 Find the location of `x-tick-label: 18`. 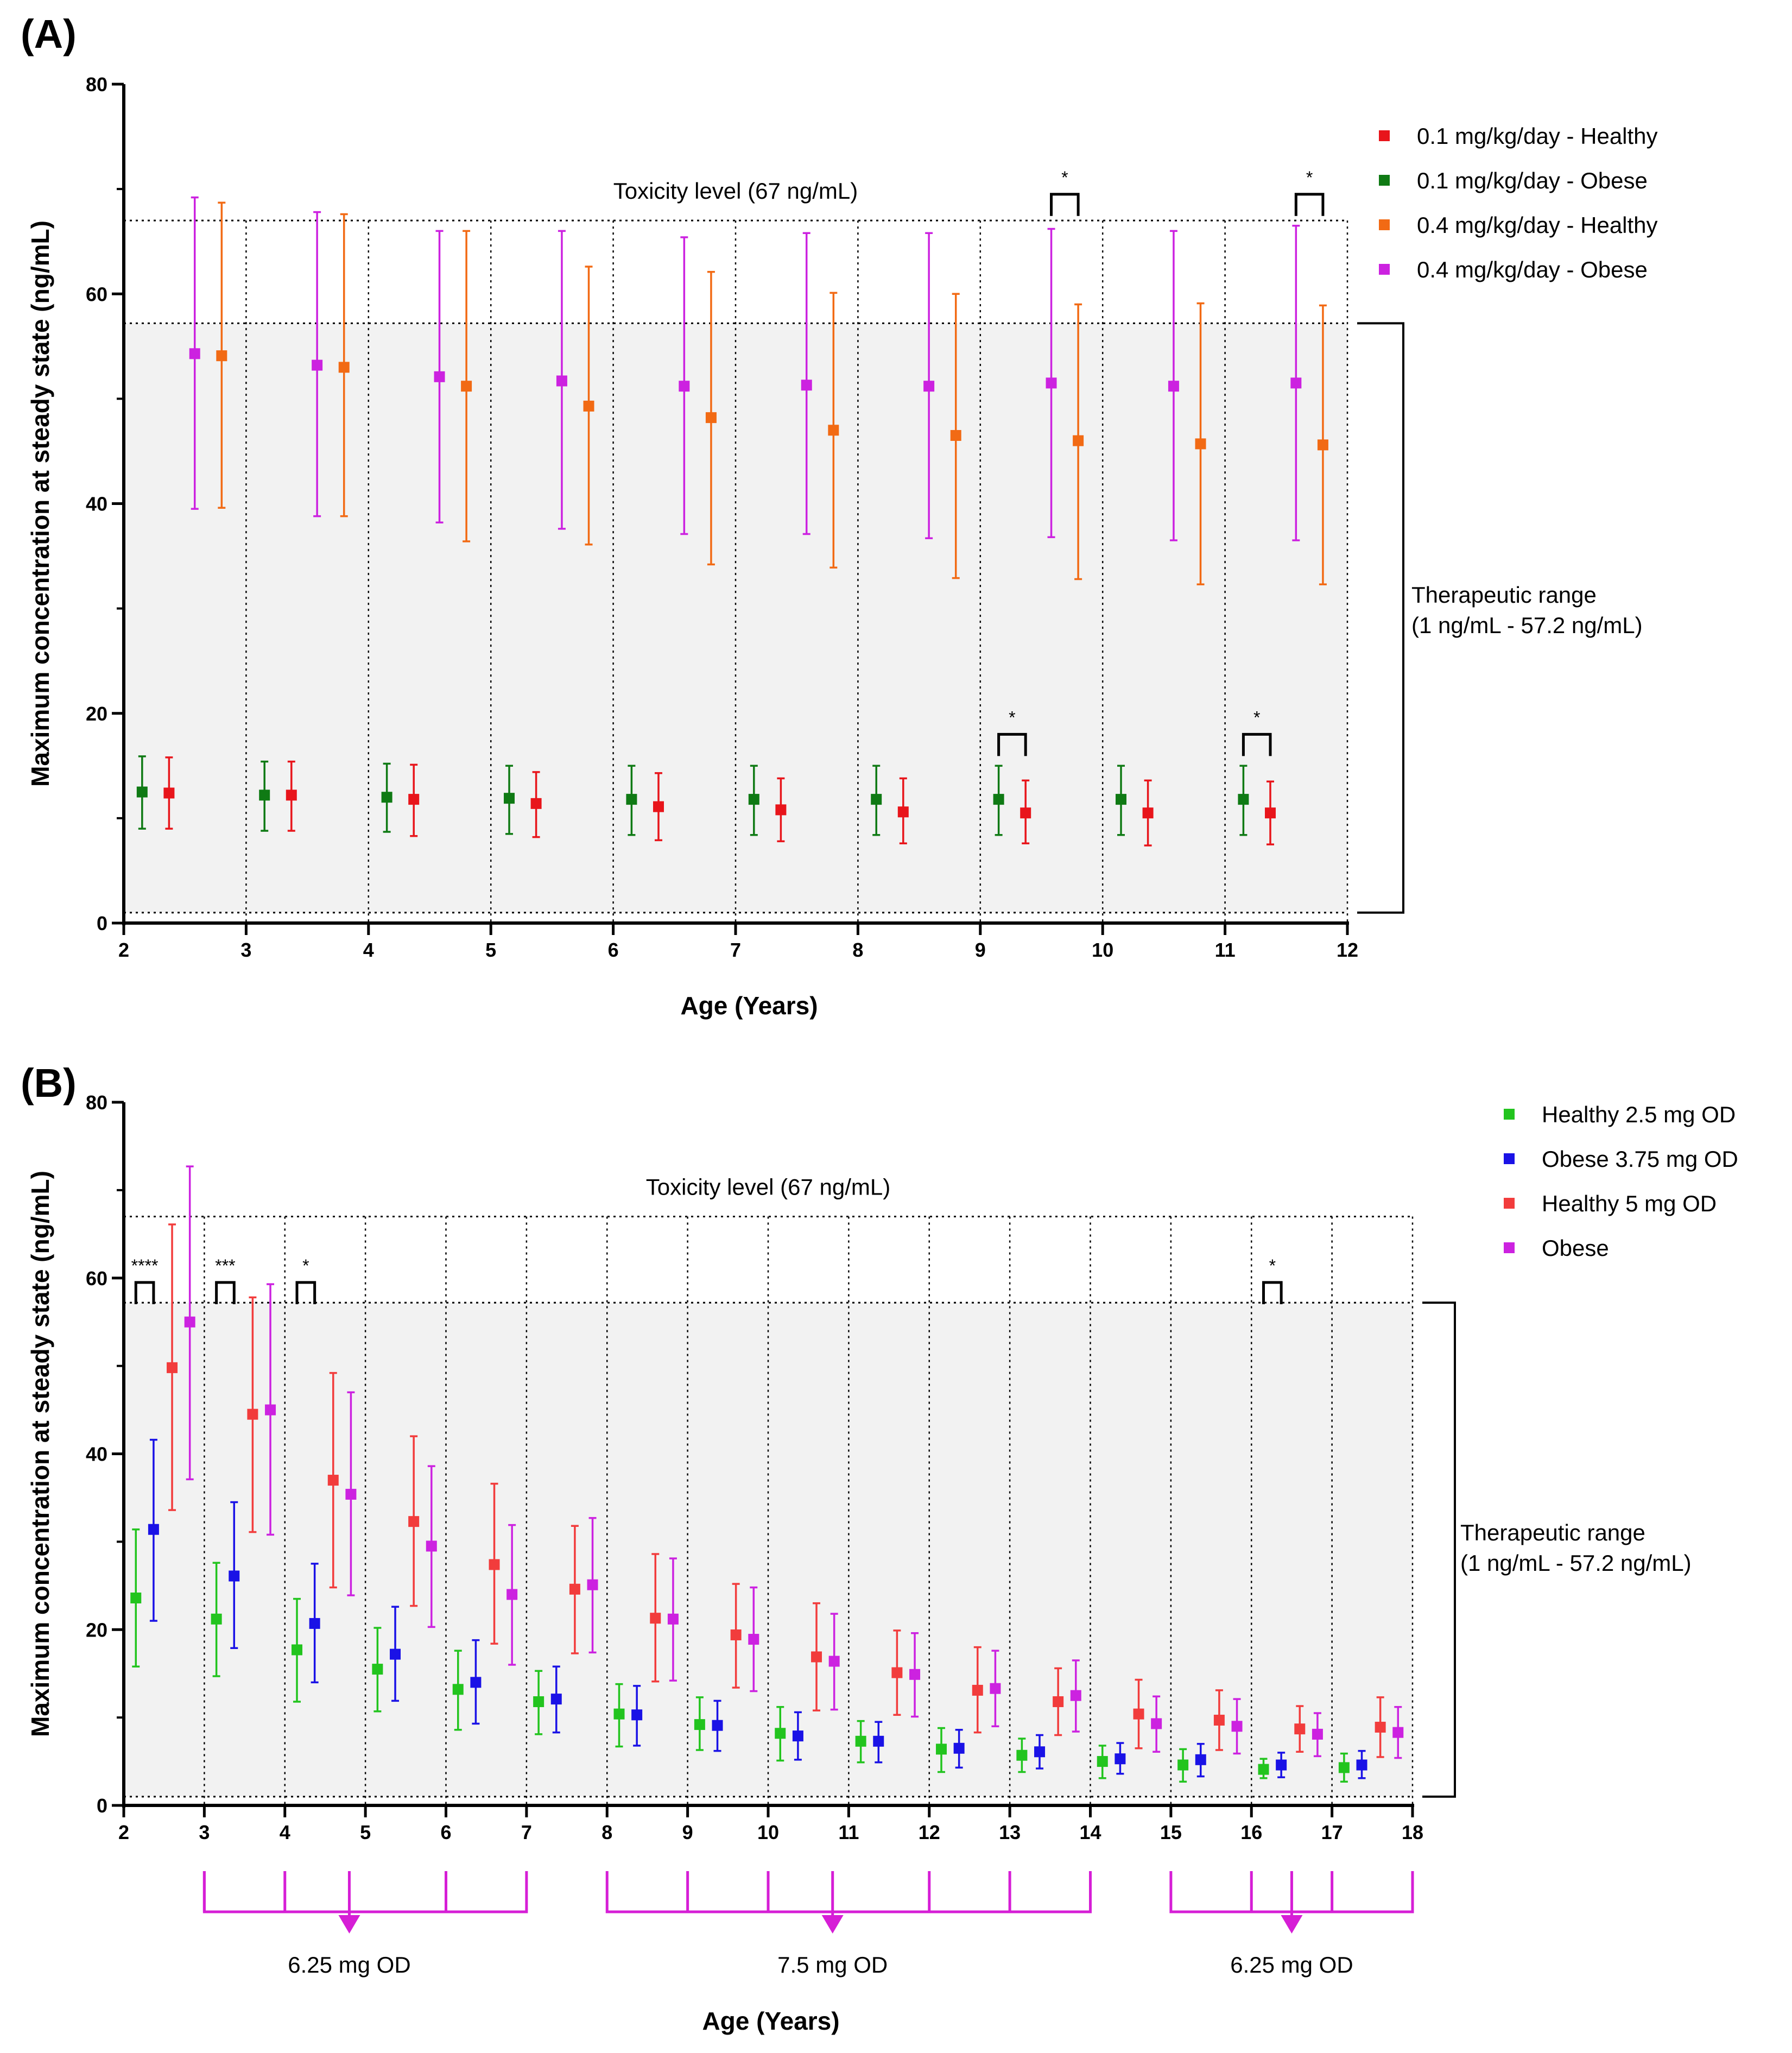

x-tick-label: 18 is located at coordinates (1412, 1832).